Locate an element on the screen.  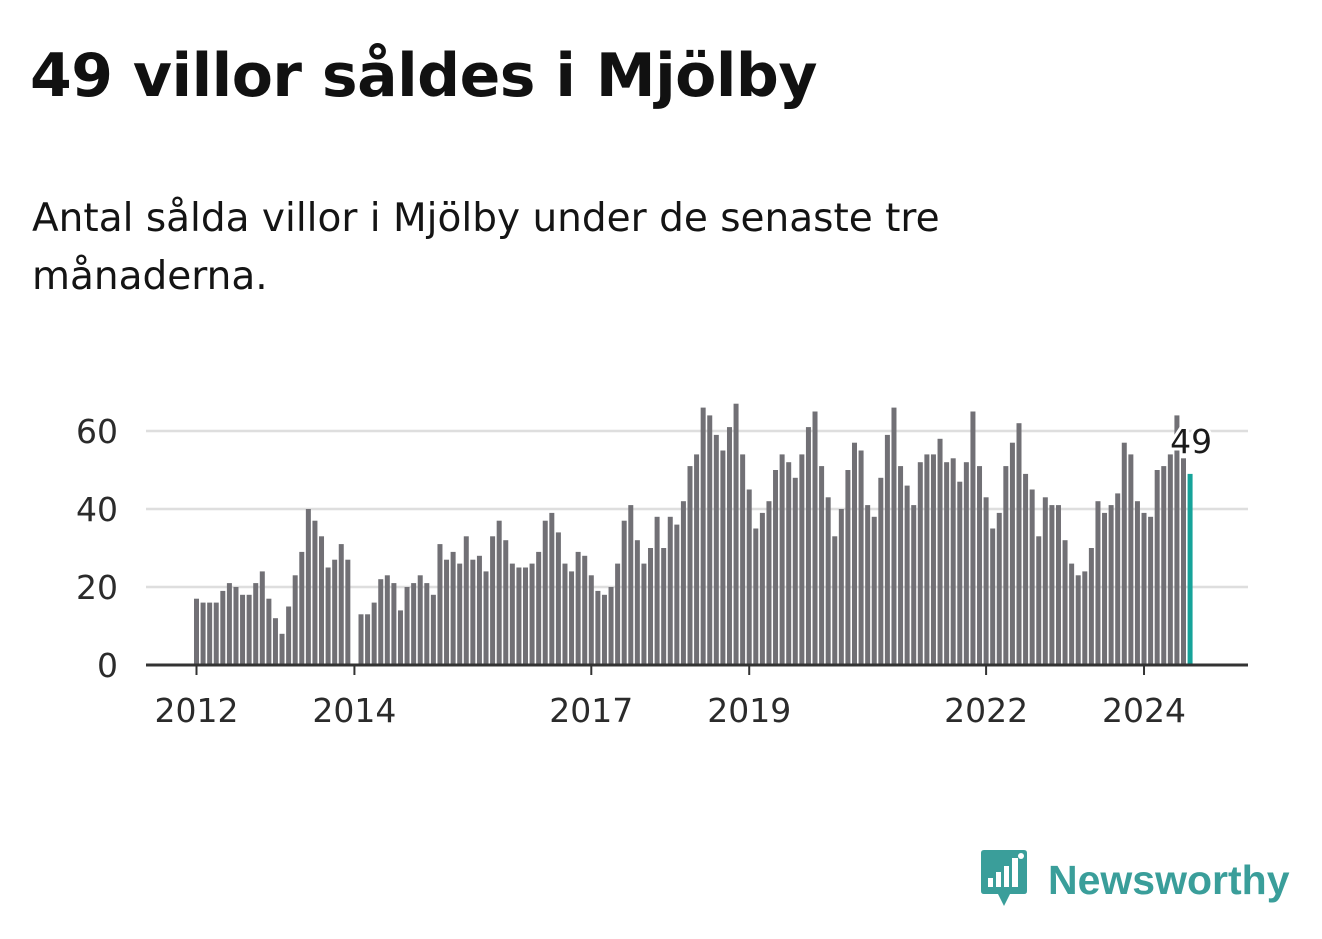
data-label-highlight: 49 is located at coordinates (1191, 441).